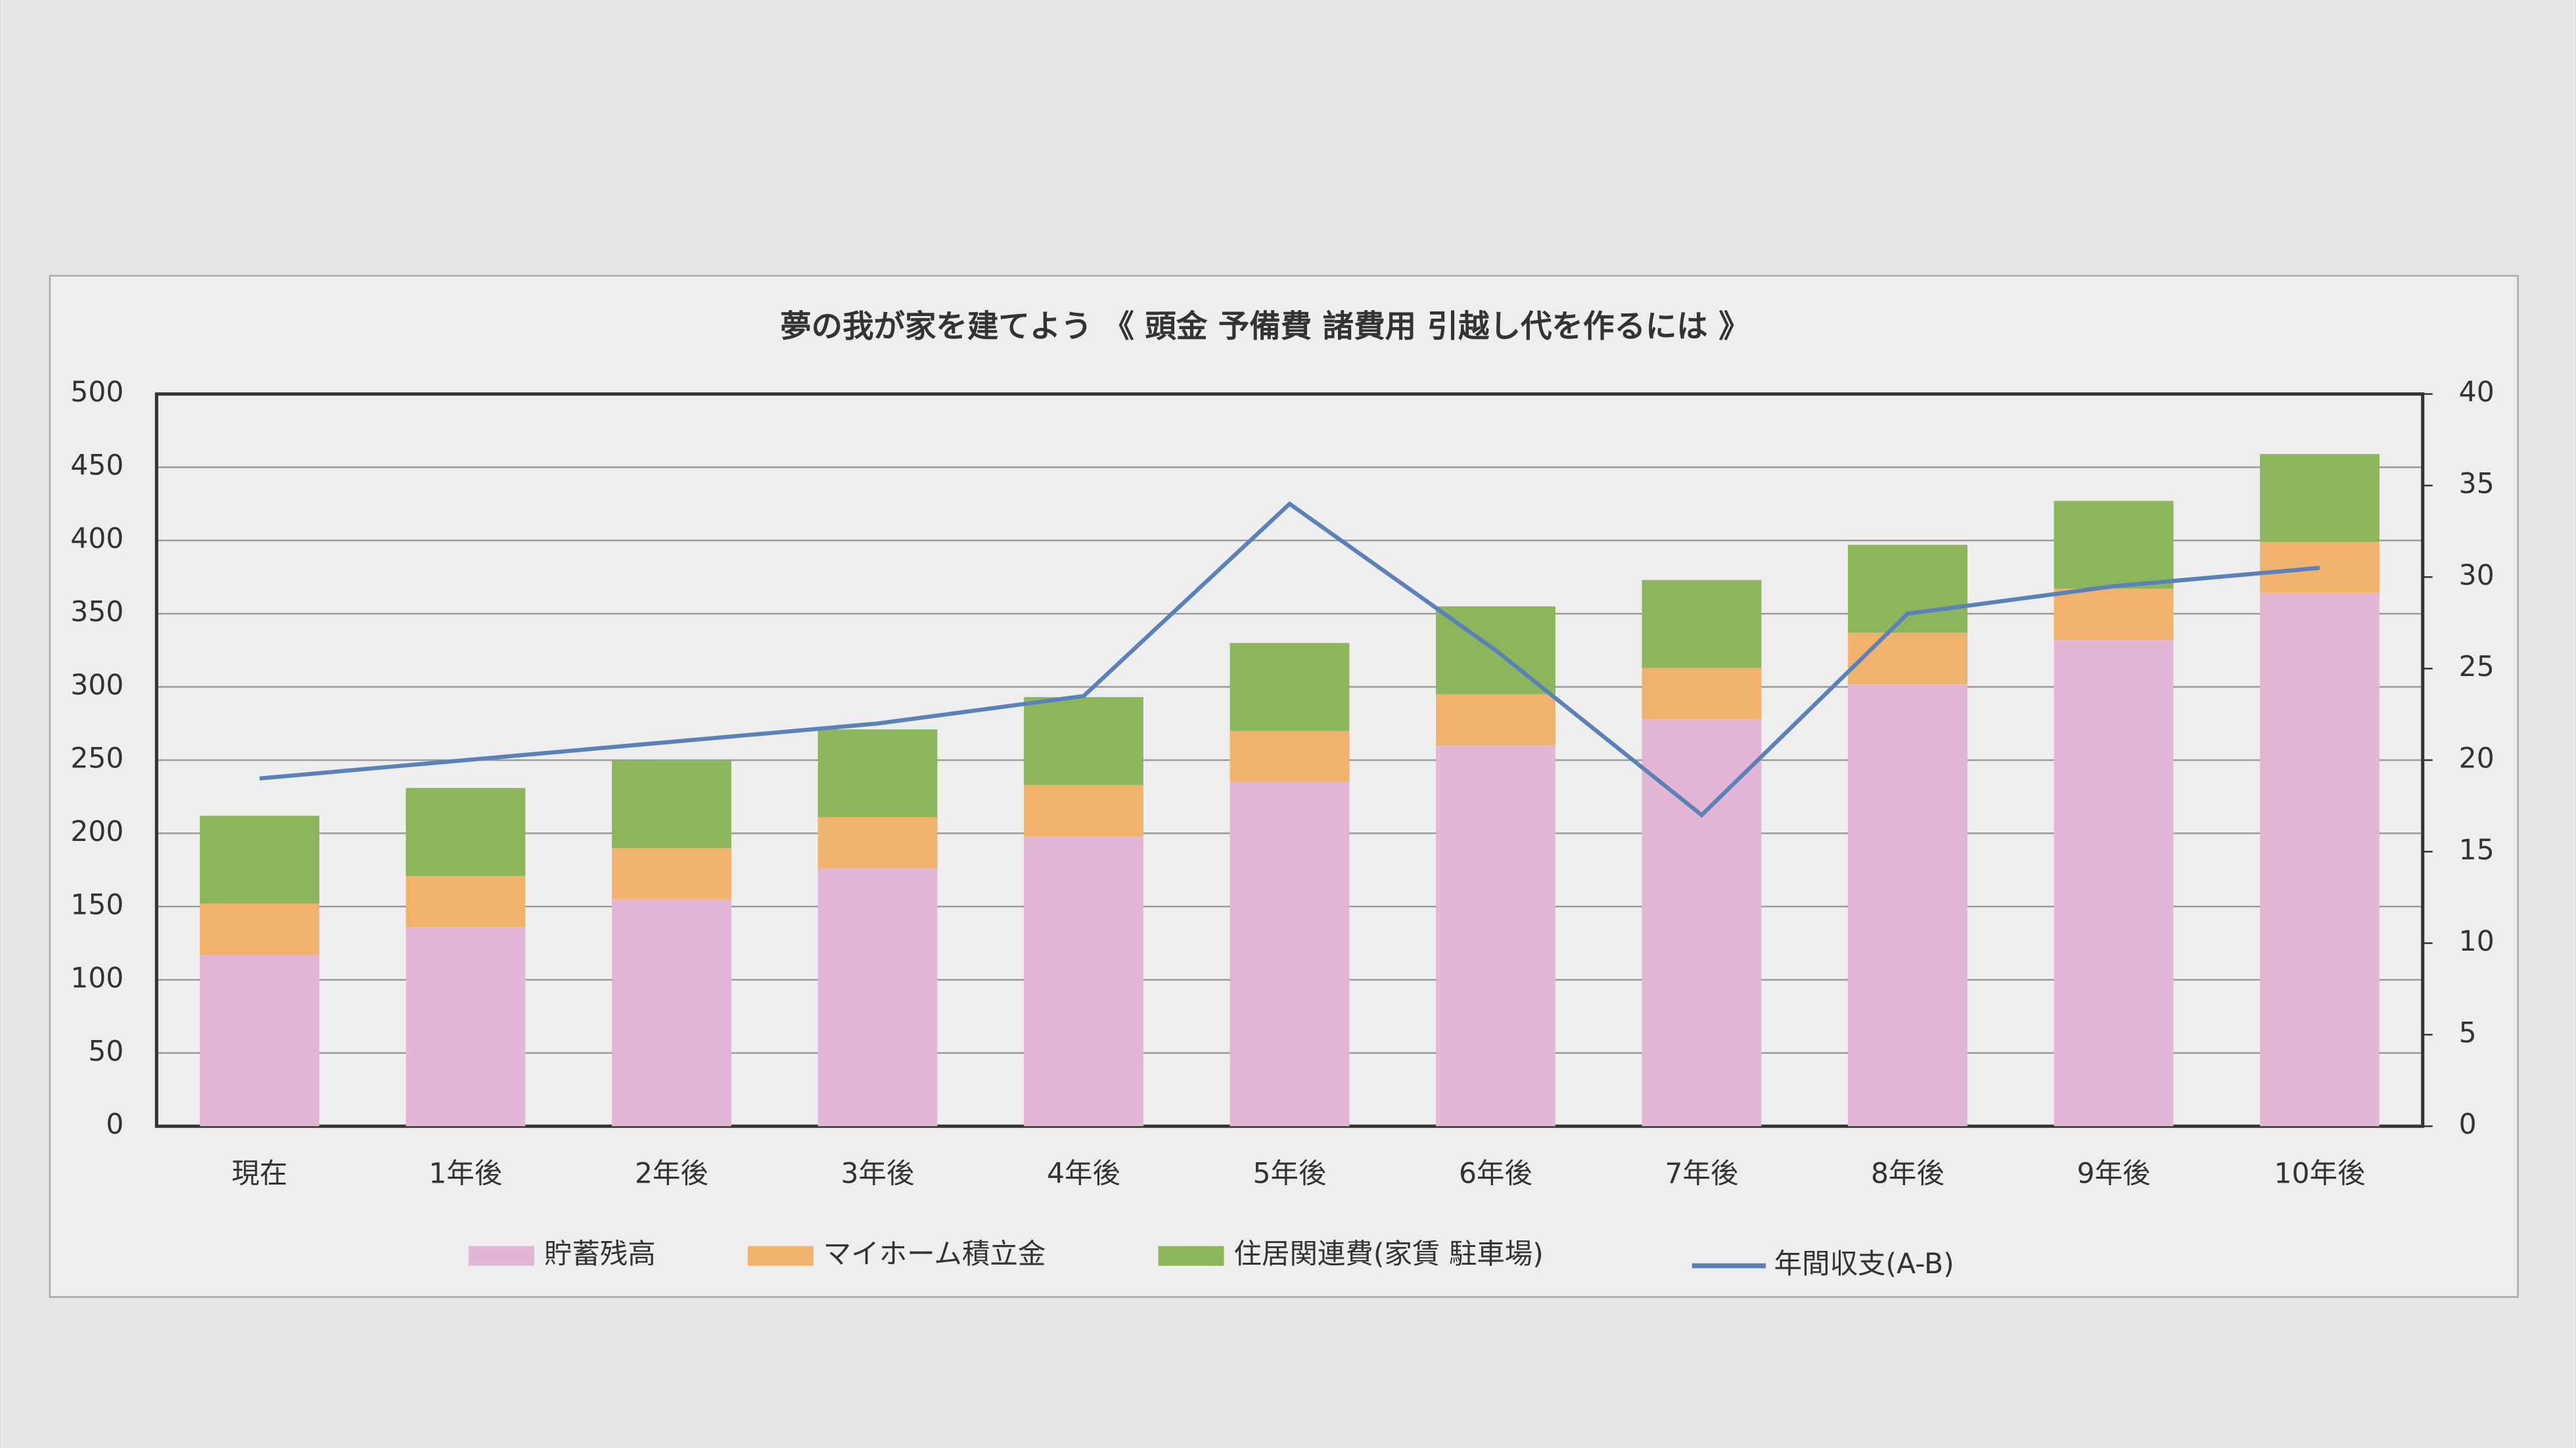 The height and width of the screenshot is (1448, 2576). I want to click on y2-tick-label: 10, so click(2477, 942).